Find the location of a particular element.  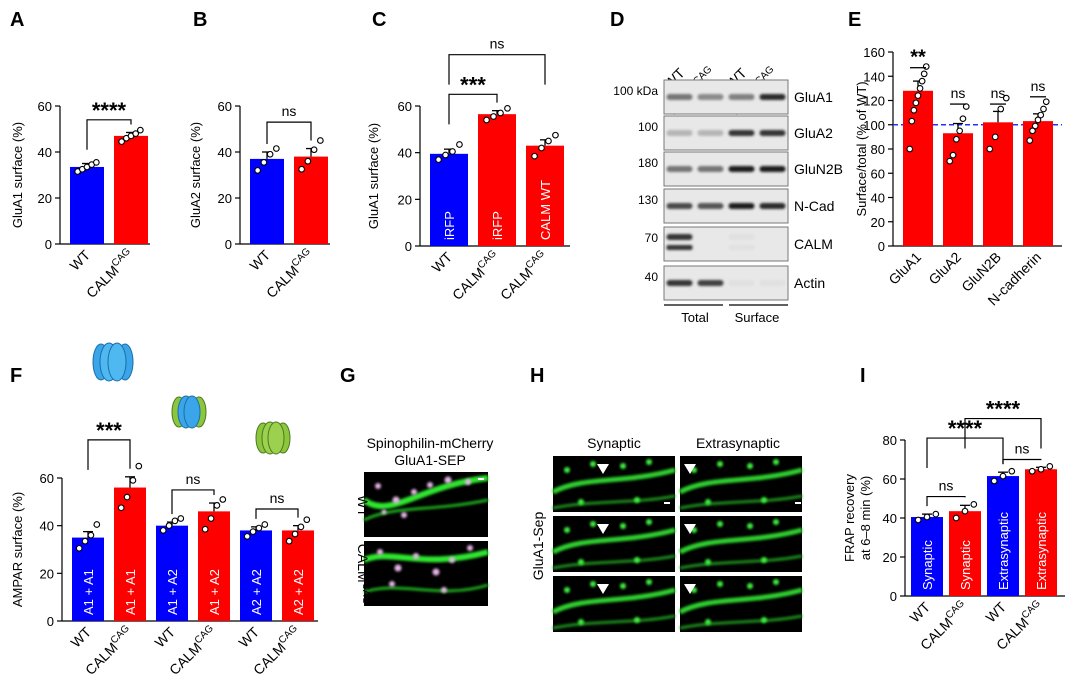

dendrite is located at coordinates (613, 541).